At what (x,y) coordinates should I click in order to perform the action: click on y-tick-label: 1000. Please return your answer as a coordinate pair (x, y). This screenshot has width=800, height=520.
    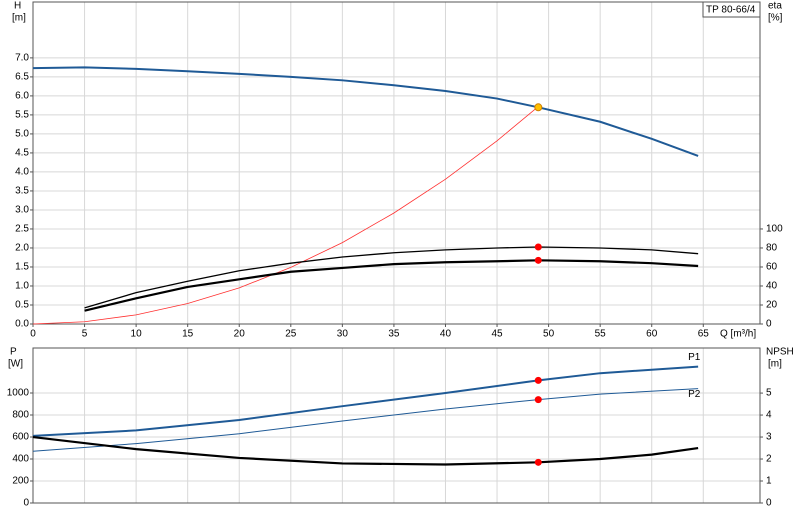
    Looking at the image, I should click on (18, 393).